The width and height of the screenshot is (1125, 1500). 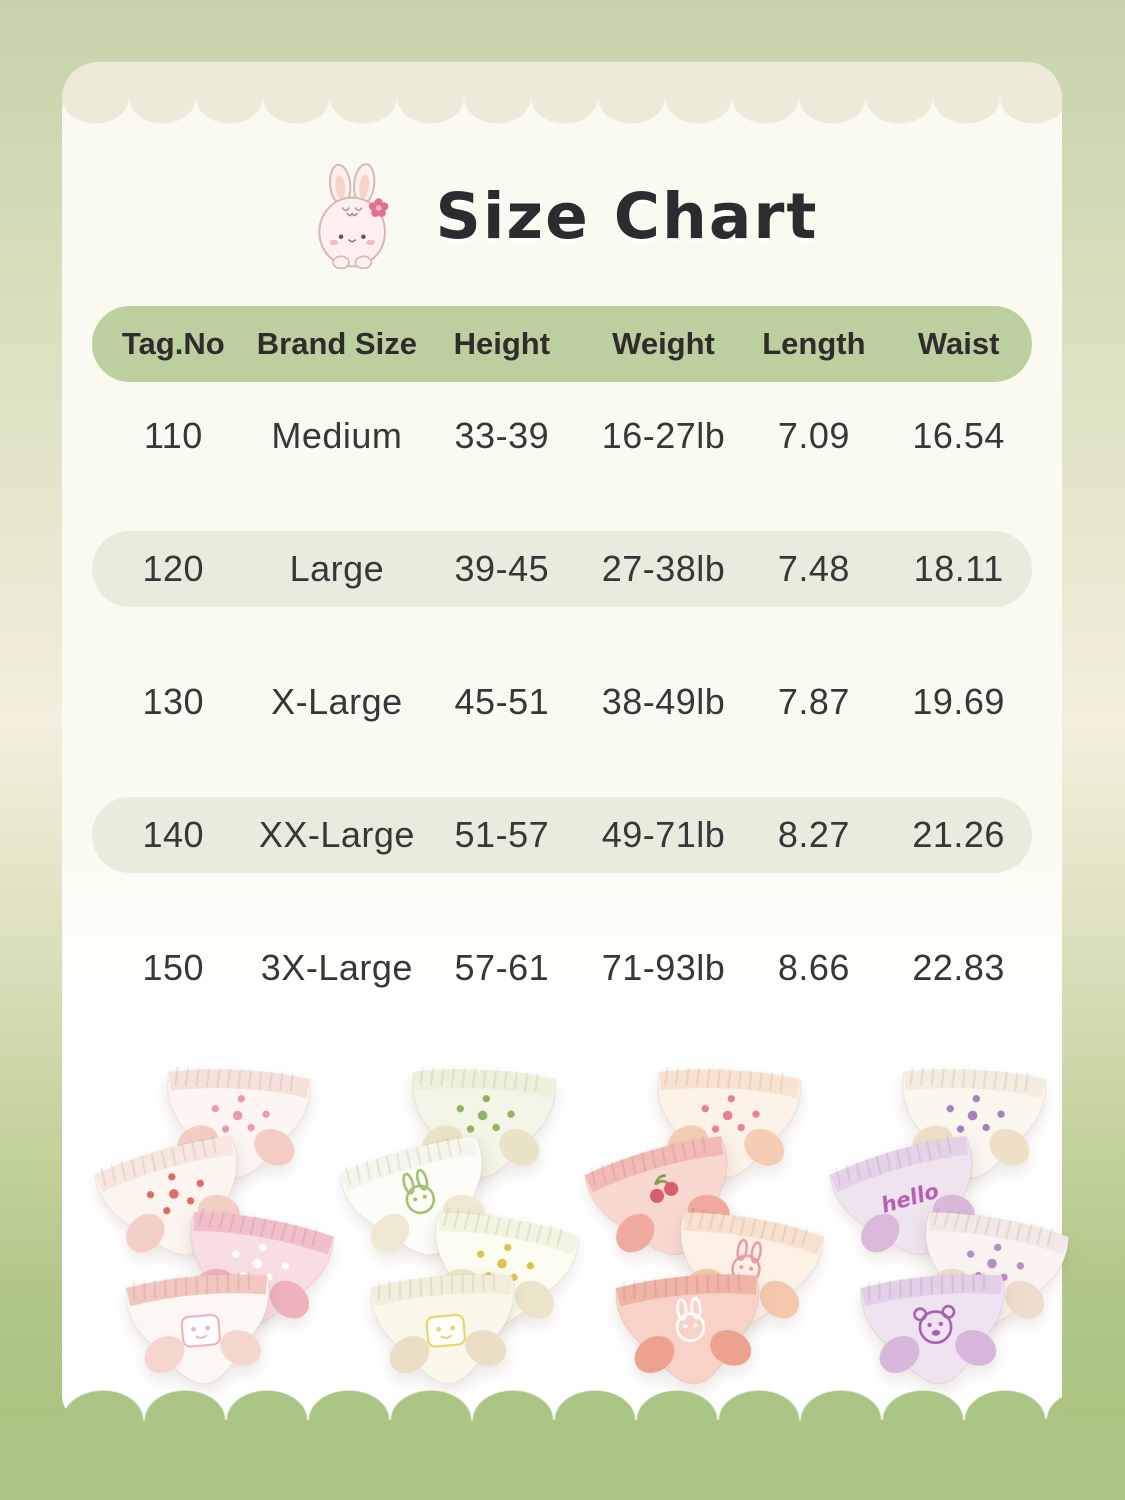 What do you see at coordinates (562, 80) in the screenshot?
I see `card-top-band` at bounding box center [562, 80].